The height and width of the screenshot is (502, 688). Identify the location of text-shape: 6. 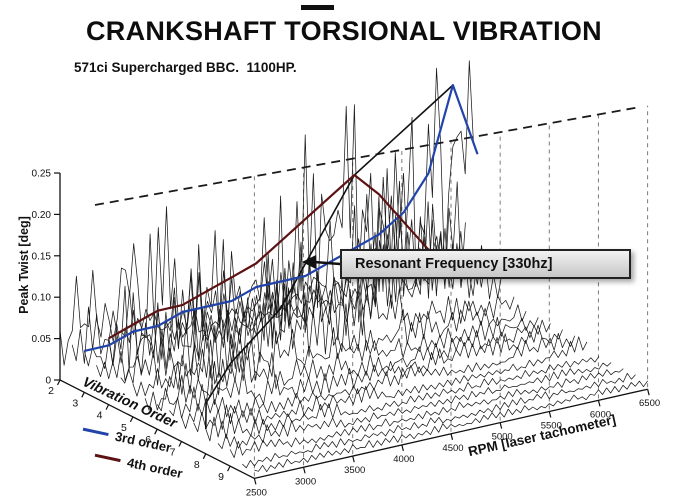
(148, 440).